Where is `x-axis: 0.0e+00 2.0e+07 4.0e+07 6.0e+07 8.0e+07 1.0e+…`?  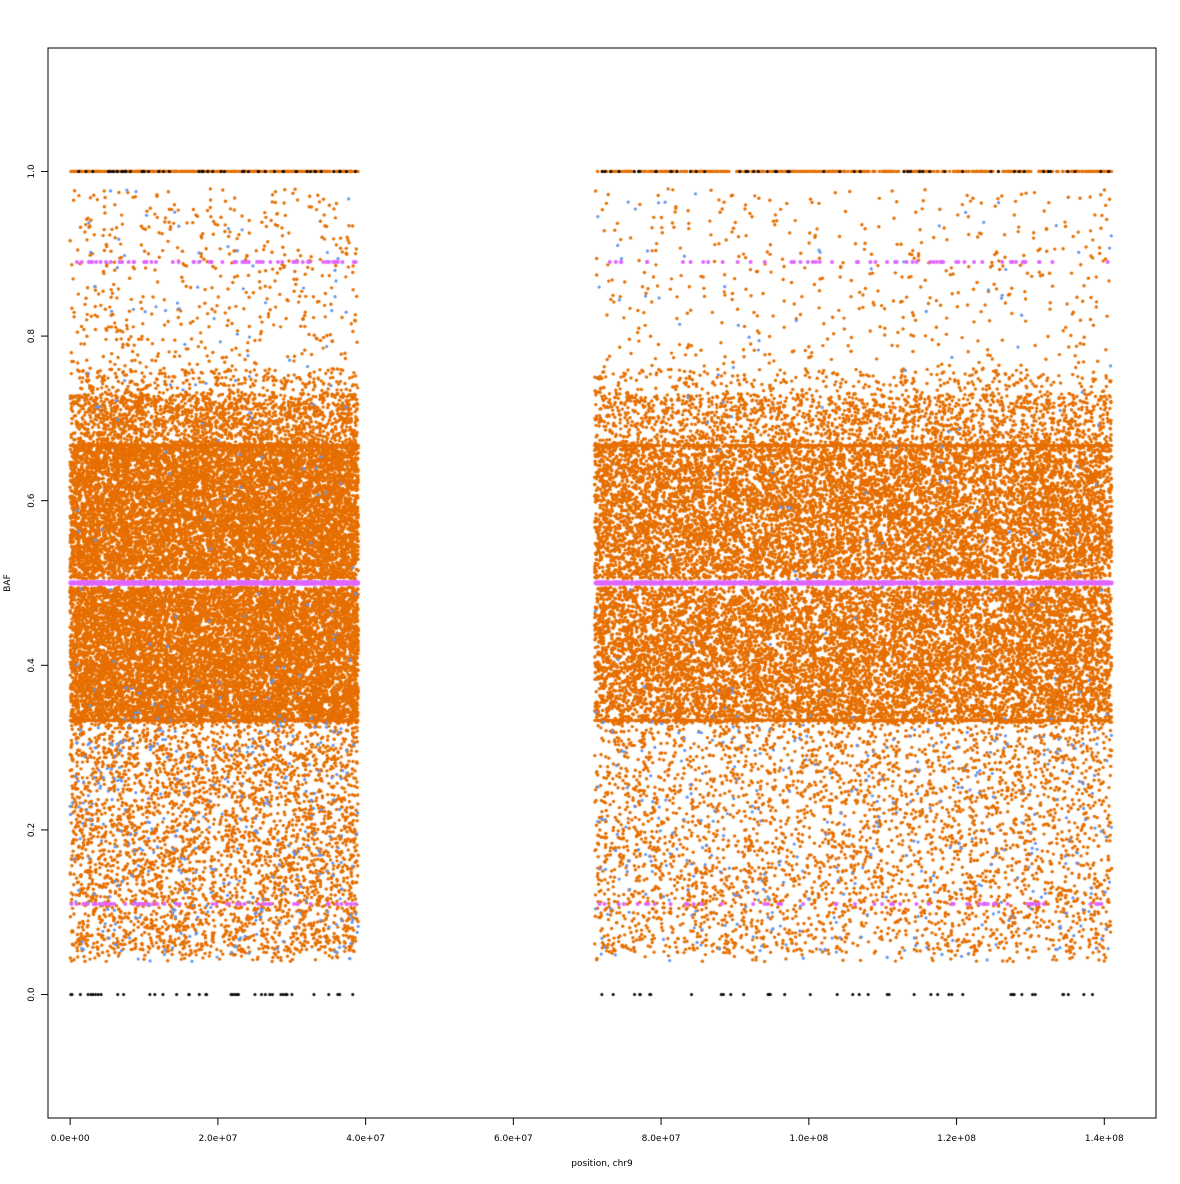 x-axis: 0.0e+00 2.0e+07 4.0e+07 6.0e+07 8.0e+07 1.0e+… is located at coordinates (587, 1130).